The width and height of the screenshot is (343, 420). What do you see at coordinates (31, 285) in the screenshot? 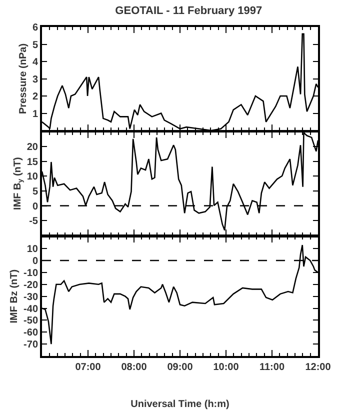
I see `y-tick-label: -20` at bounding box center [31, 285].